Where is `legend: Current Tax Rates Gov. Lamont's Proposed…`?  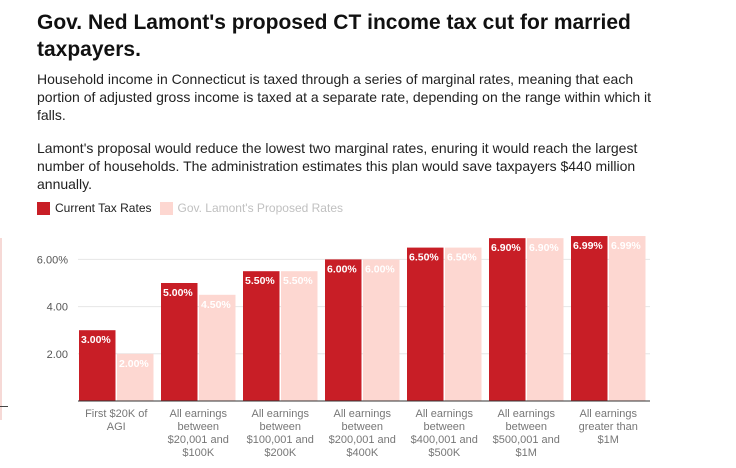 legend: Current Tax Rates Gov. Lamont's Proposed… is located at coordinates (194, 208).